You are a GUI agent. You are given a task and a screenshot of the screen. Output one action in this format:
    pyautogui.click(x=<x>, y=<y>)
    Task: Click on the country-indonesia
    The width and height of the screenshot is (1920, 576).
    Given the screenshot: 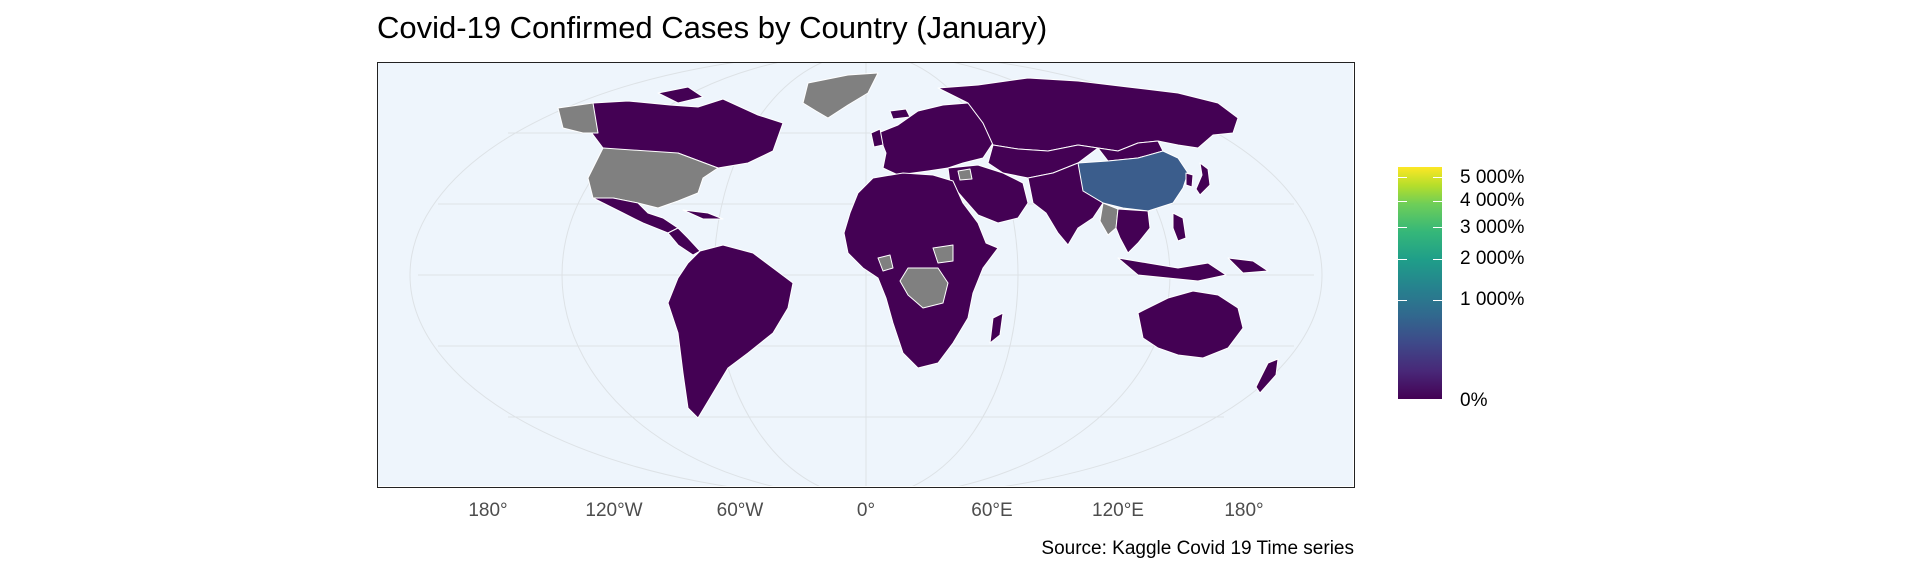 What is the action you would take?
    pyautogui.click(x=1172, y=269)
    